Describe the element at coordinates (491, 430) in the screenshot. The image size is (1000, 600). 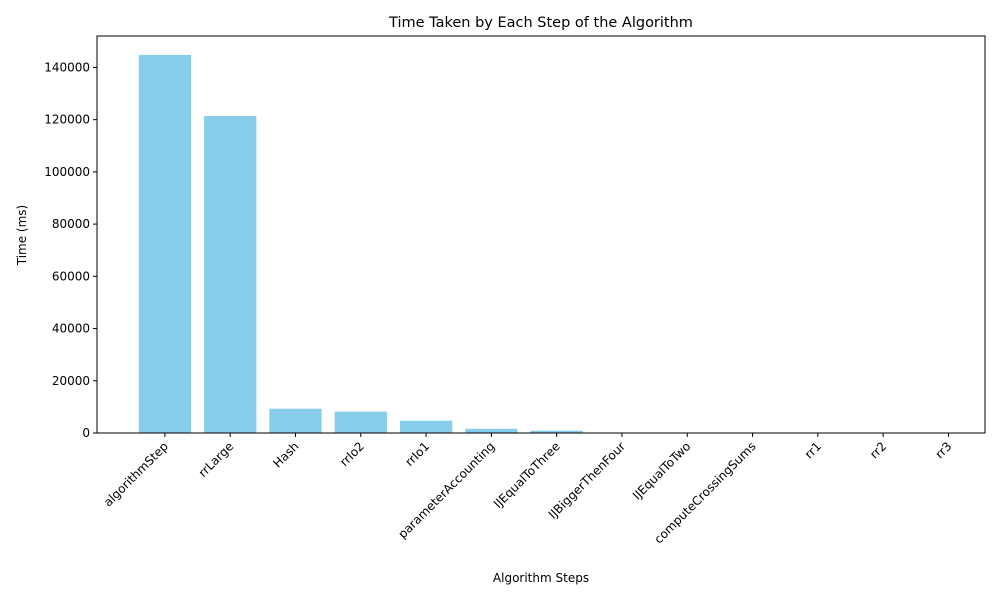
I see `bar-parameterAccounting` at that location.